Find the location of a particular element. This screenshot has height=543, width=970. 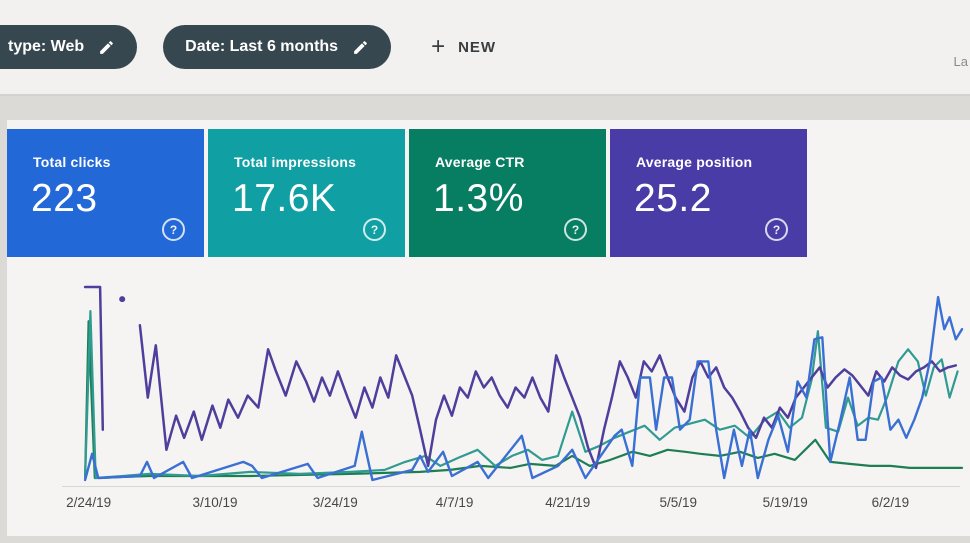

x-axis-tick-label: 3/10/19 is located at coordinates (215, 502).